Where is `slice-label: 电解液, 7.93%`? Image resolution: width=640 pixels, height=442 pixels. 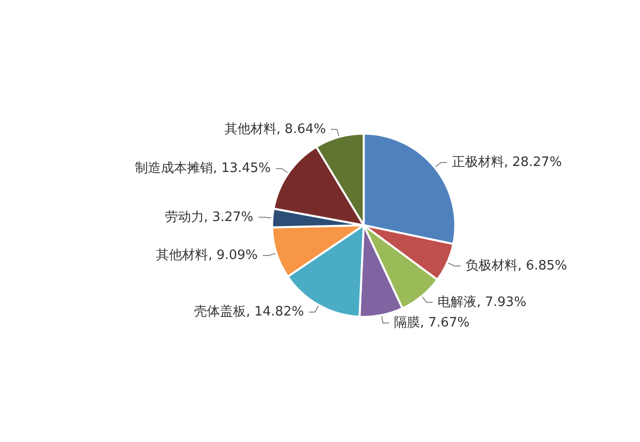
slice-label: 电解液, 7.93% is located at coordinates (482, 302).